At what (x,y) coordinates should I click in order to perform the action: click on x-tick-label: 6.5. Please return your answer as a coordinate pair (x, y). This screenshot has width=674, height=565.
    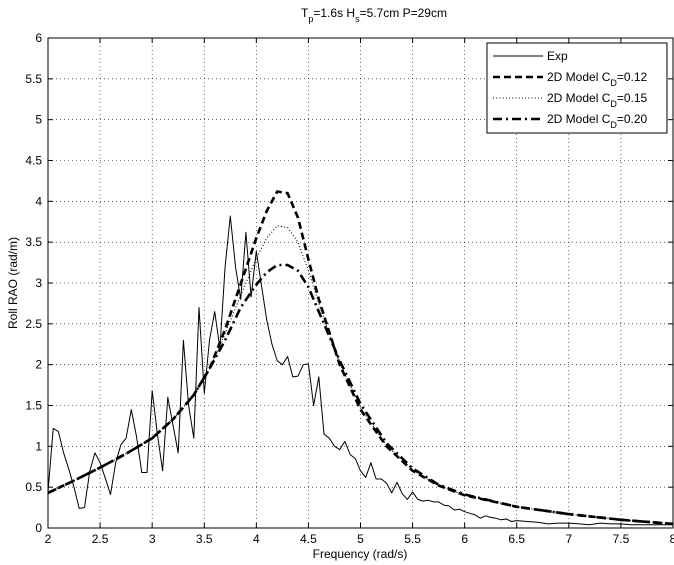
    Looking at the image, I should click on (516, 539).